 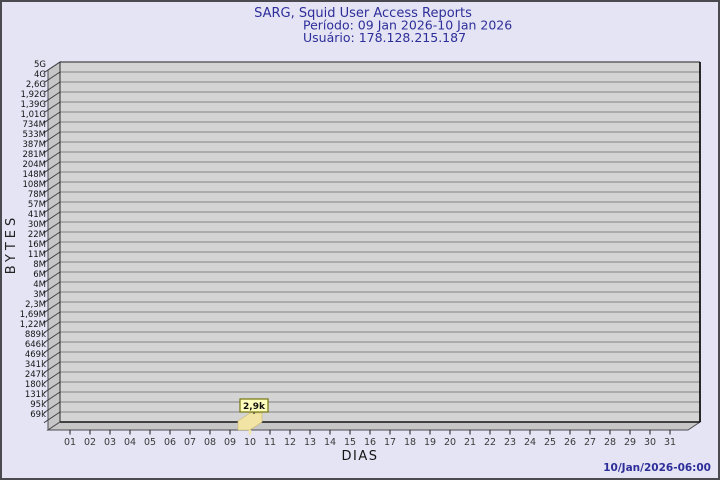 What do you see at coordinates (70, 442) in the screenshot?
I see `x-tick-label: 01` at bounding box center [70, 442].